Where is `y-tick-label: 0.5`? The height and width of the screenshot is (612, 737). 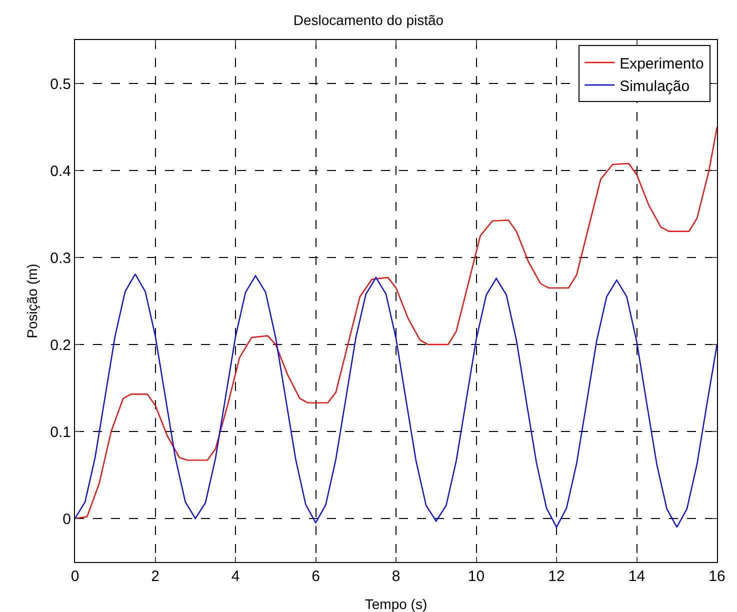
y-tick-label: 0.5 is located at coordinates (60, 84).